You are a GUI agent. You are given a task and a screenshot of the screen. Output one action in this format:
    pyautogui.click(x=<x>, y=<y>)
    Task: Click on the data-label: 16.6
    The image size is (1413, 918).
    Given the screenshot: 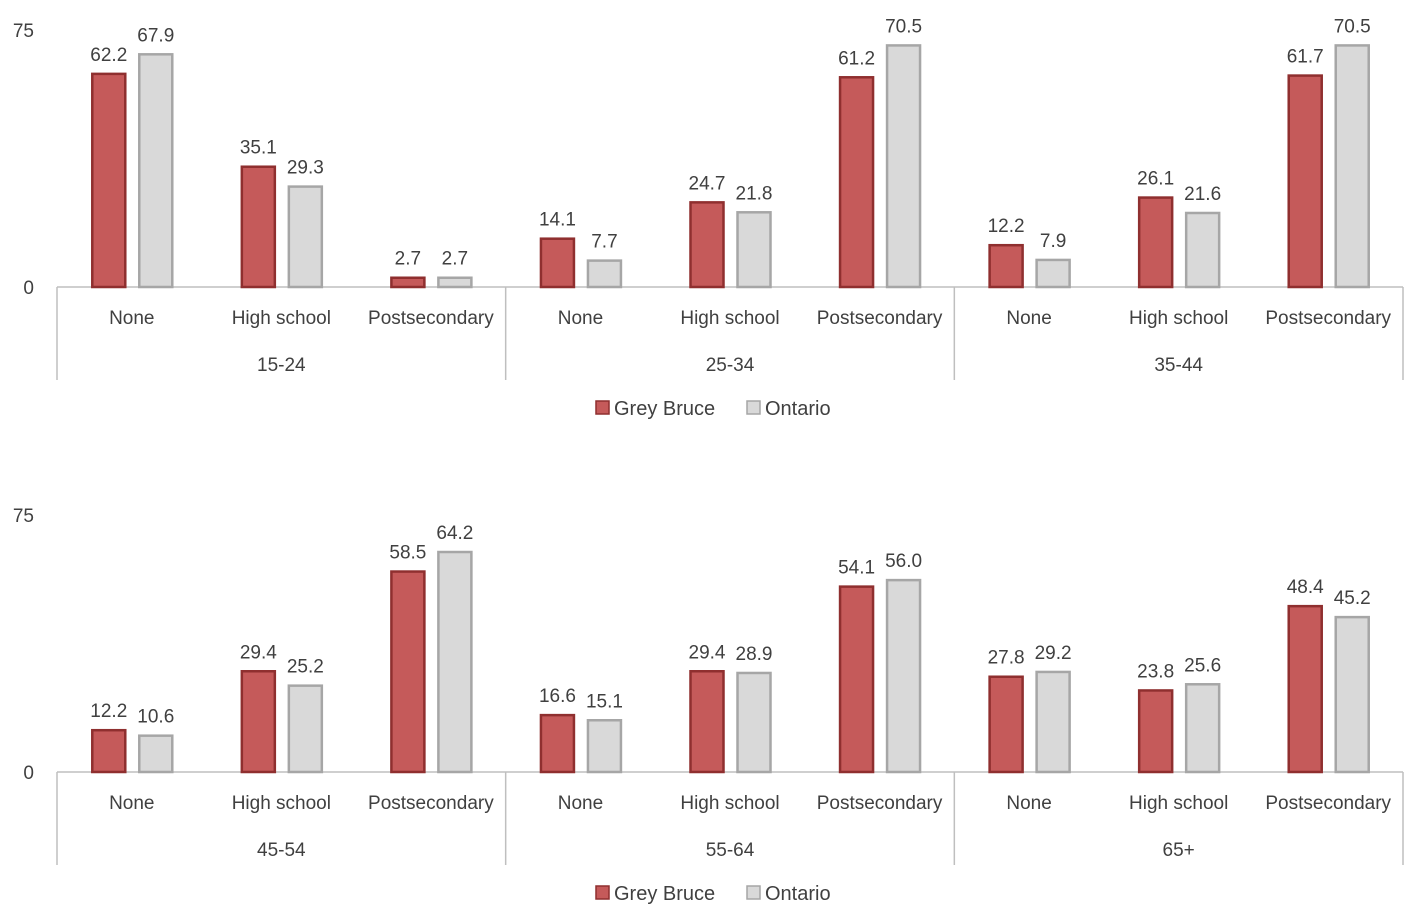 What is the action you would take?
    pyautogui.click(x=557, y=696)
    